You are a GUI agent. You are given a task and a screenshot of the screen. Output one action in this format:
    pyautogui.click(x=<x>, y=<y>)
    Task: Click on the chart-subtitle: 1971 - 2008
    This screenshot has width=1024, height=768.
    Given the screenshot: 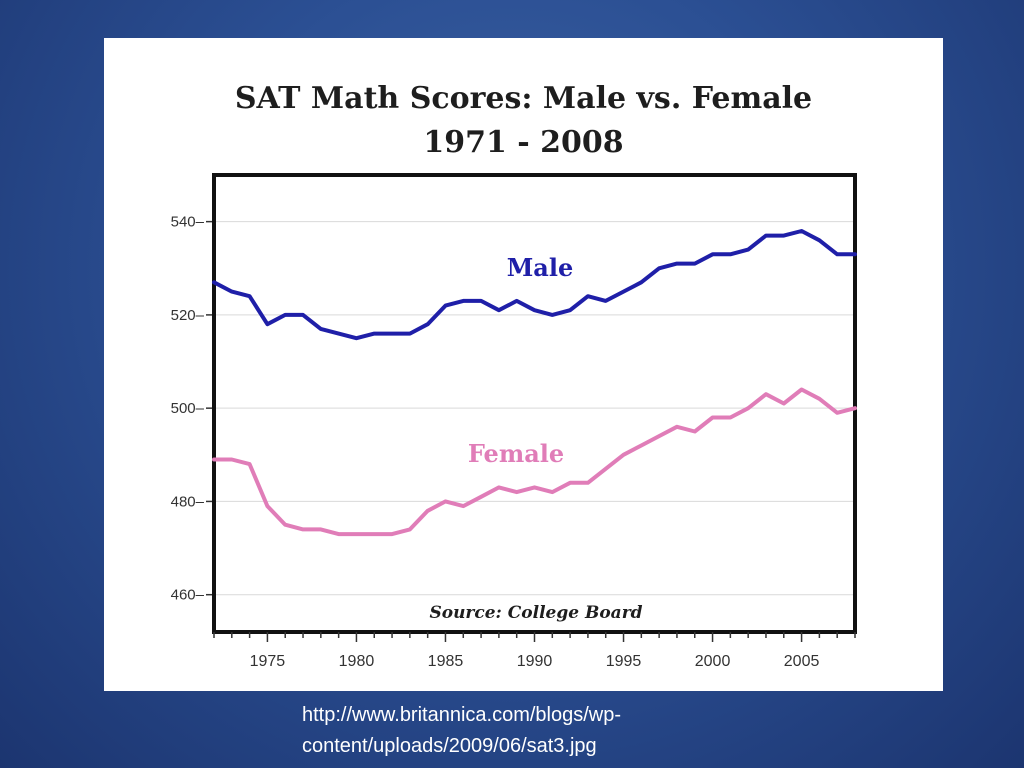 What is the action you would take?
    pyautogui.click(x=523, y=142)
    